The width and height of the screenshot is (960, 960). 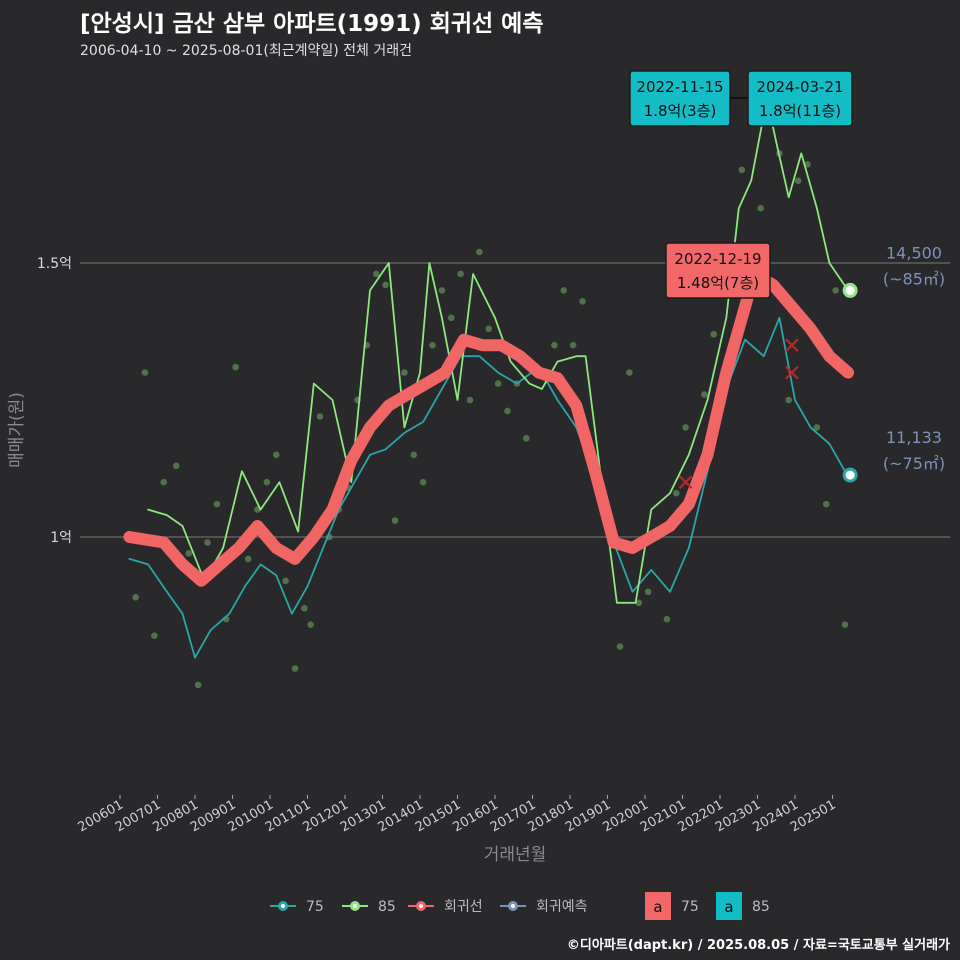 I want to click on annotation-price: 1.8억(11층), so click(x=800, y=111).